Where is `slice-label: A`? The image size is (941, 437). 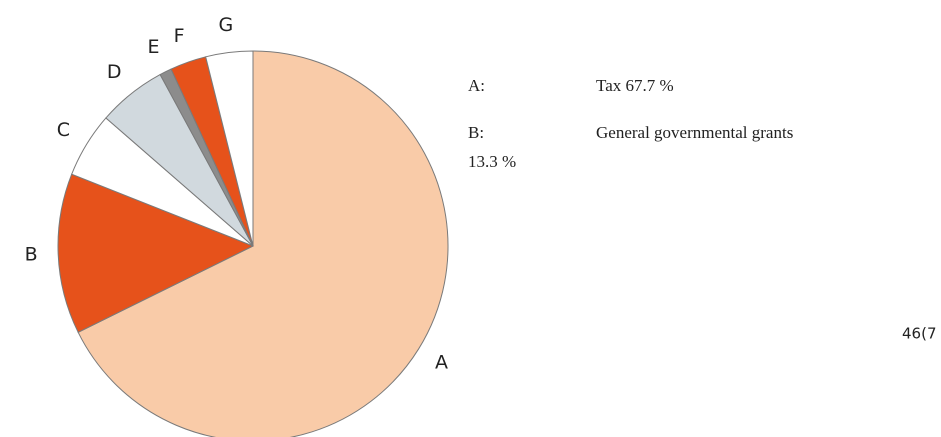 slice-label: A is located at coordinates (441, 363).